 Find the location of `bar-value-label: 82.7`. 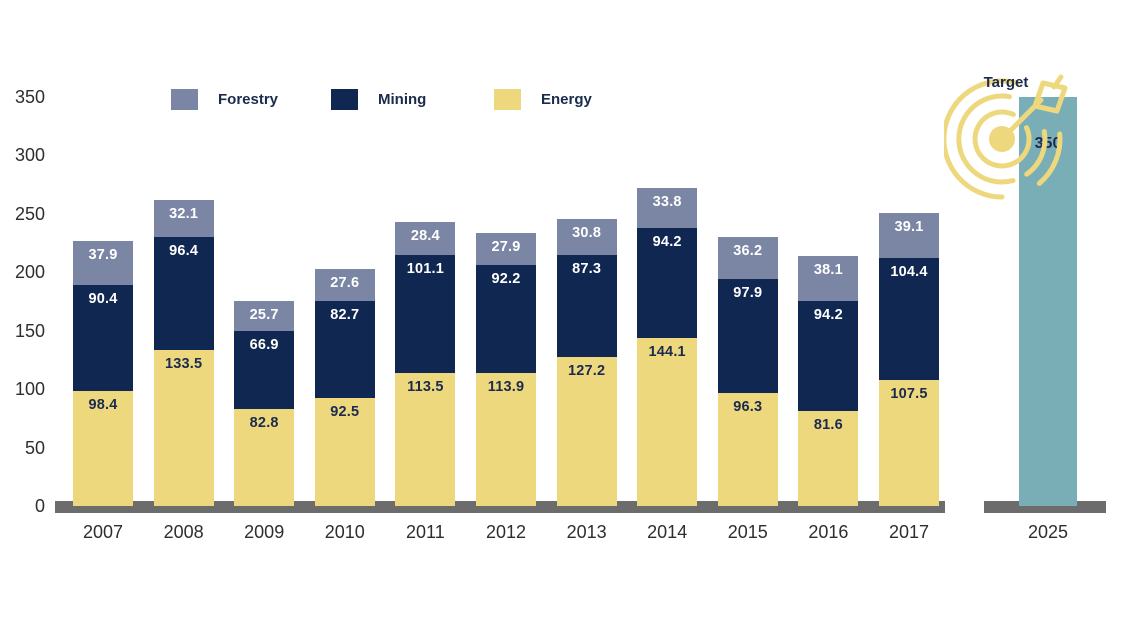

bar-value-label: 82.7 is located at coordinates (345, 315).